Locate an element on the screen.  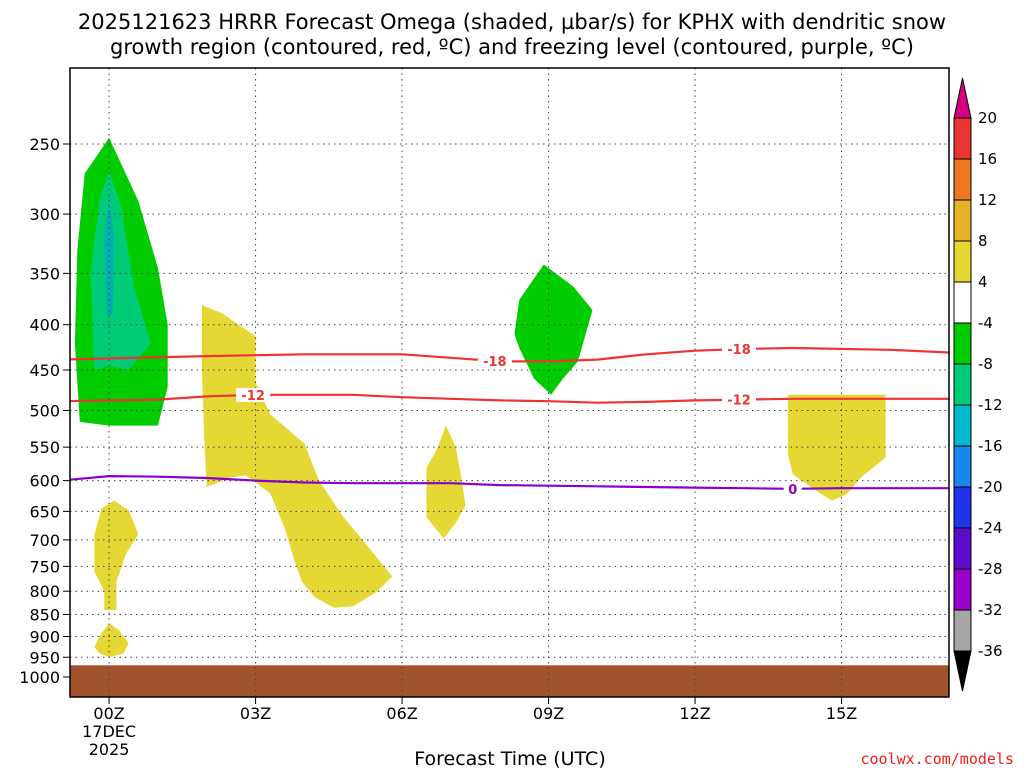
contour-label--12-1: -12 is located at coordinates (253, 396).